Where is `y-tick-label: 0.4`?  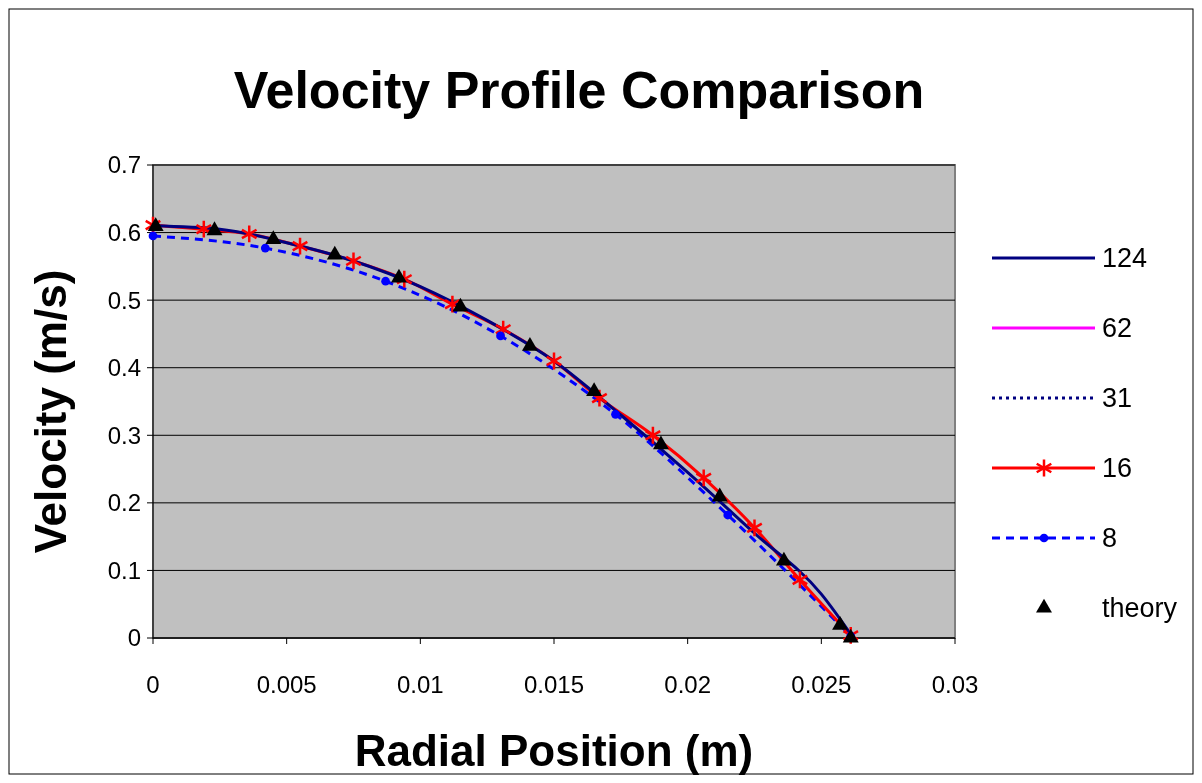
y-tick-label: 0.4 is located at coordinates (124, 368).